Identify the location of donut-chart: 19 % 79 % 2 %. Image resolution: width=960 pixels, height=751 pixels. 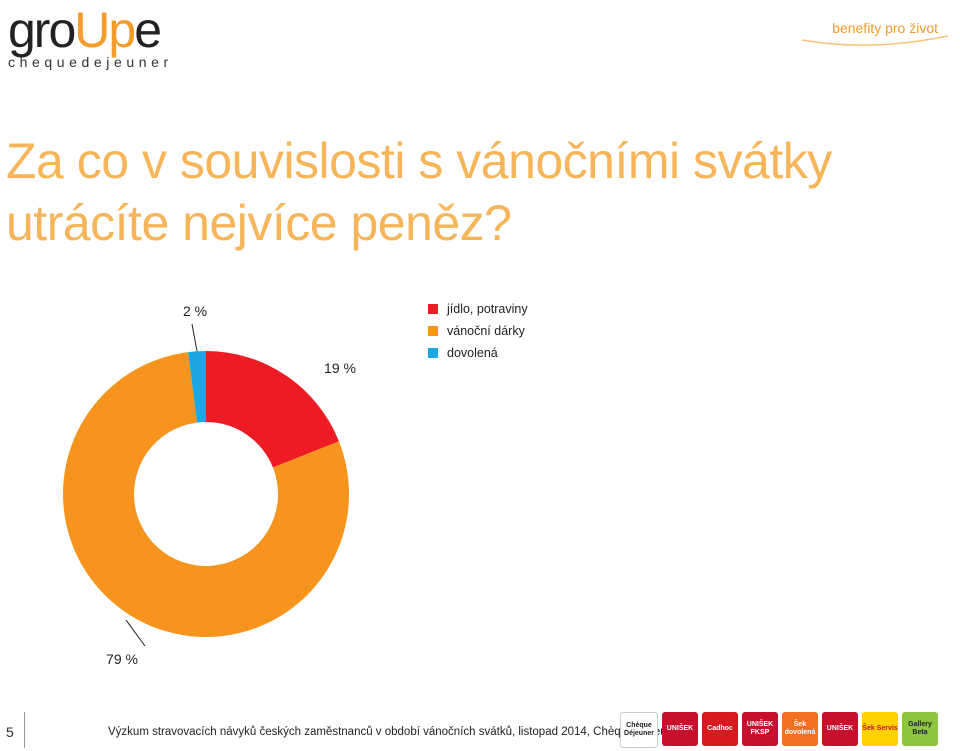
(209, 485).